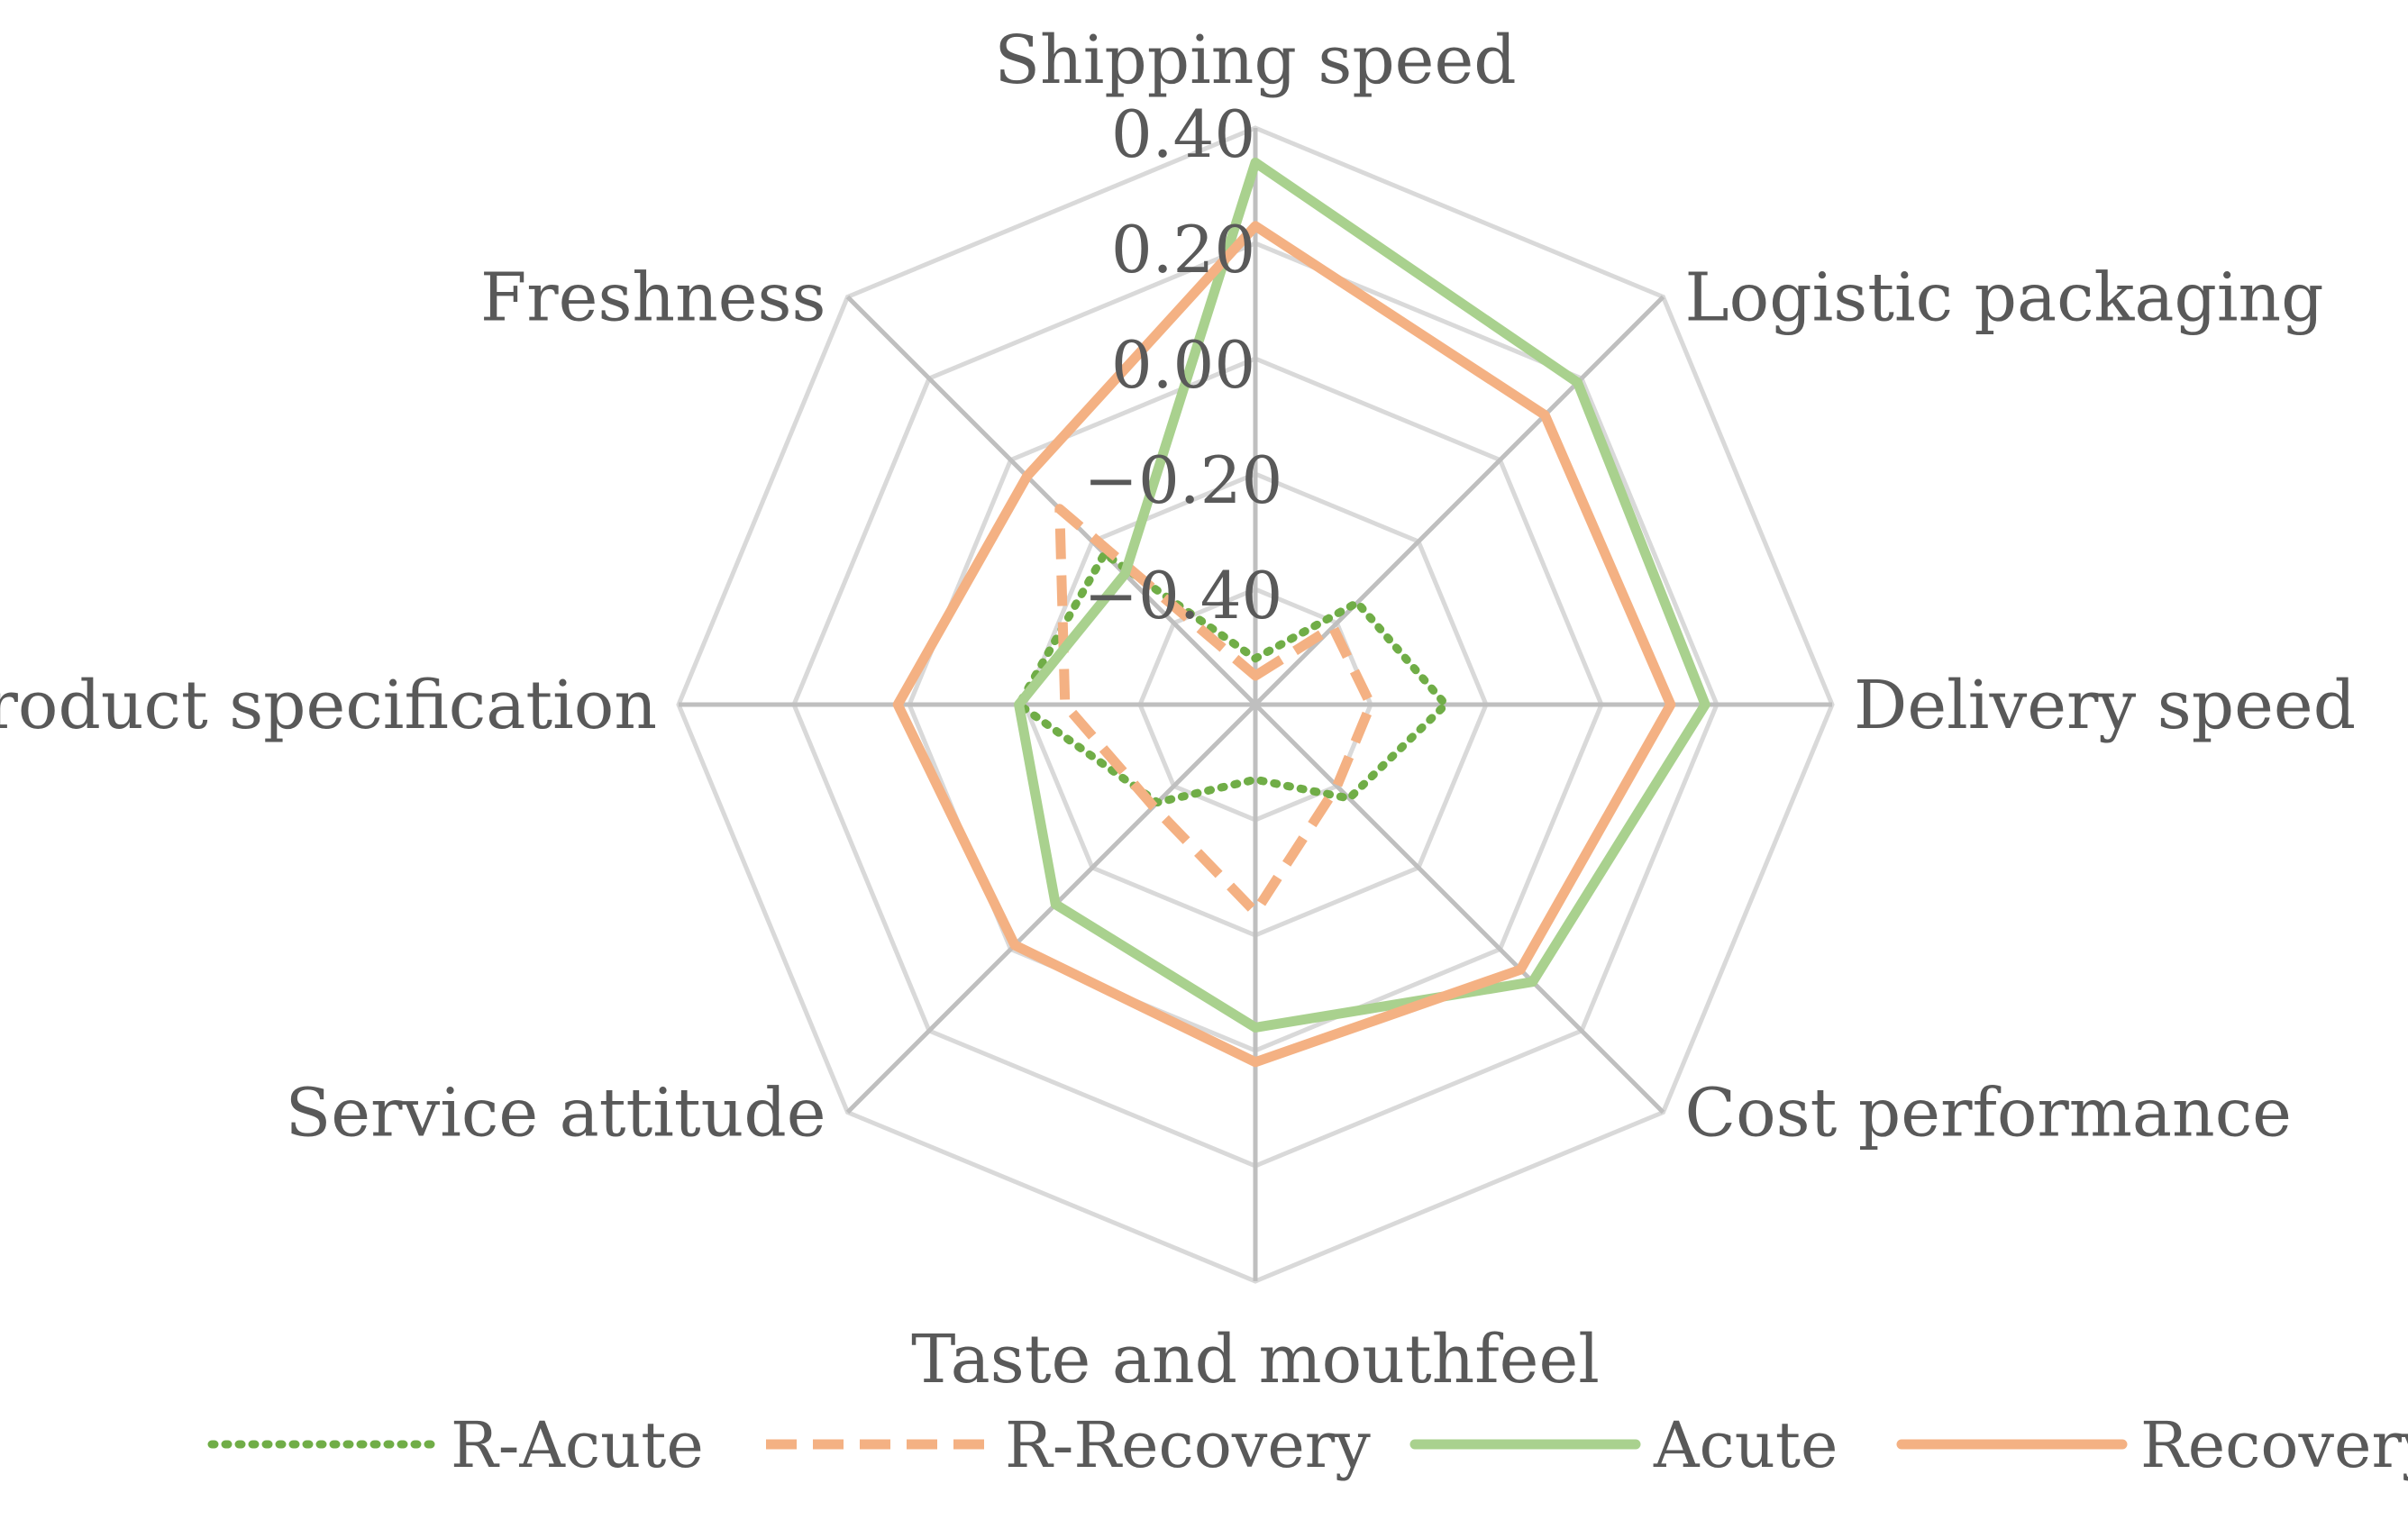  I want to click on tick-label: −0.40, so click(1183, 595).